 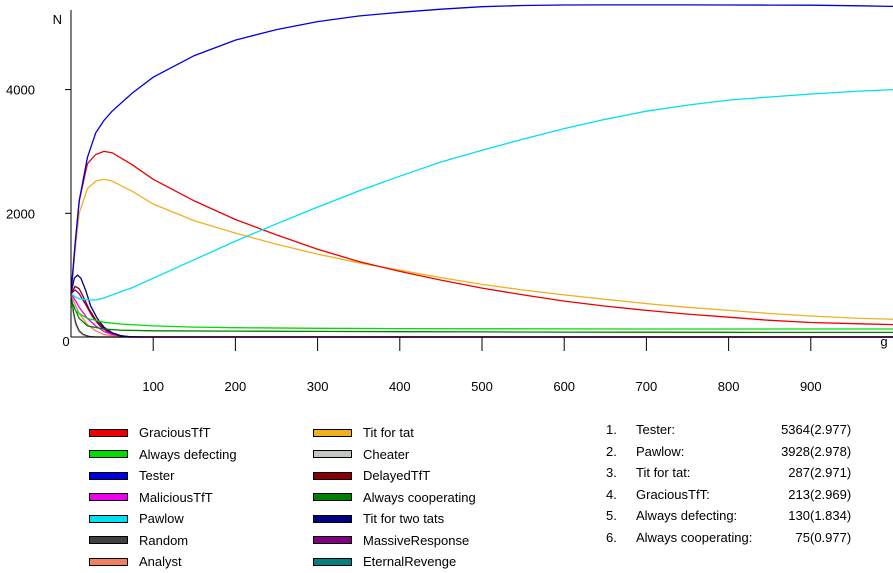 What do you see at coordinates (611, 494) in the screenshot?
I see `ranking-number: 4.` at bounding box center [611, 494].